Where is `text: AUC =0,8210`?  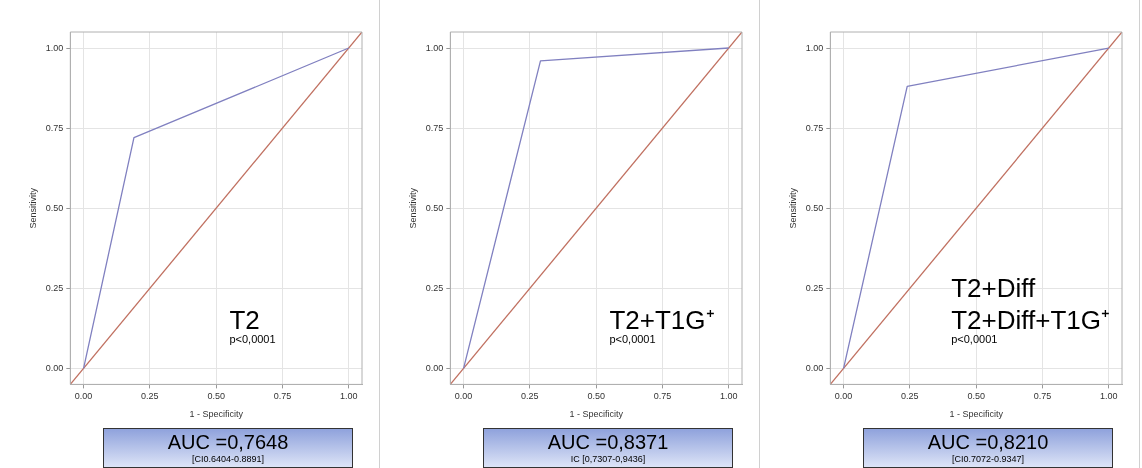 text: AUC =0,8210 is located at coordinates (988, 442).